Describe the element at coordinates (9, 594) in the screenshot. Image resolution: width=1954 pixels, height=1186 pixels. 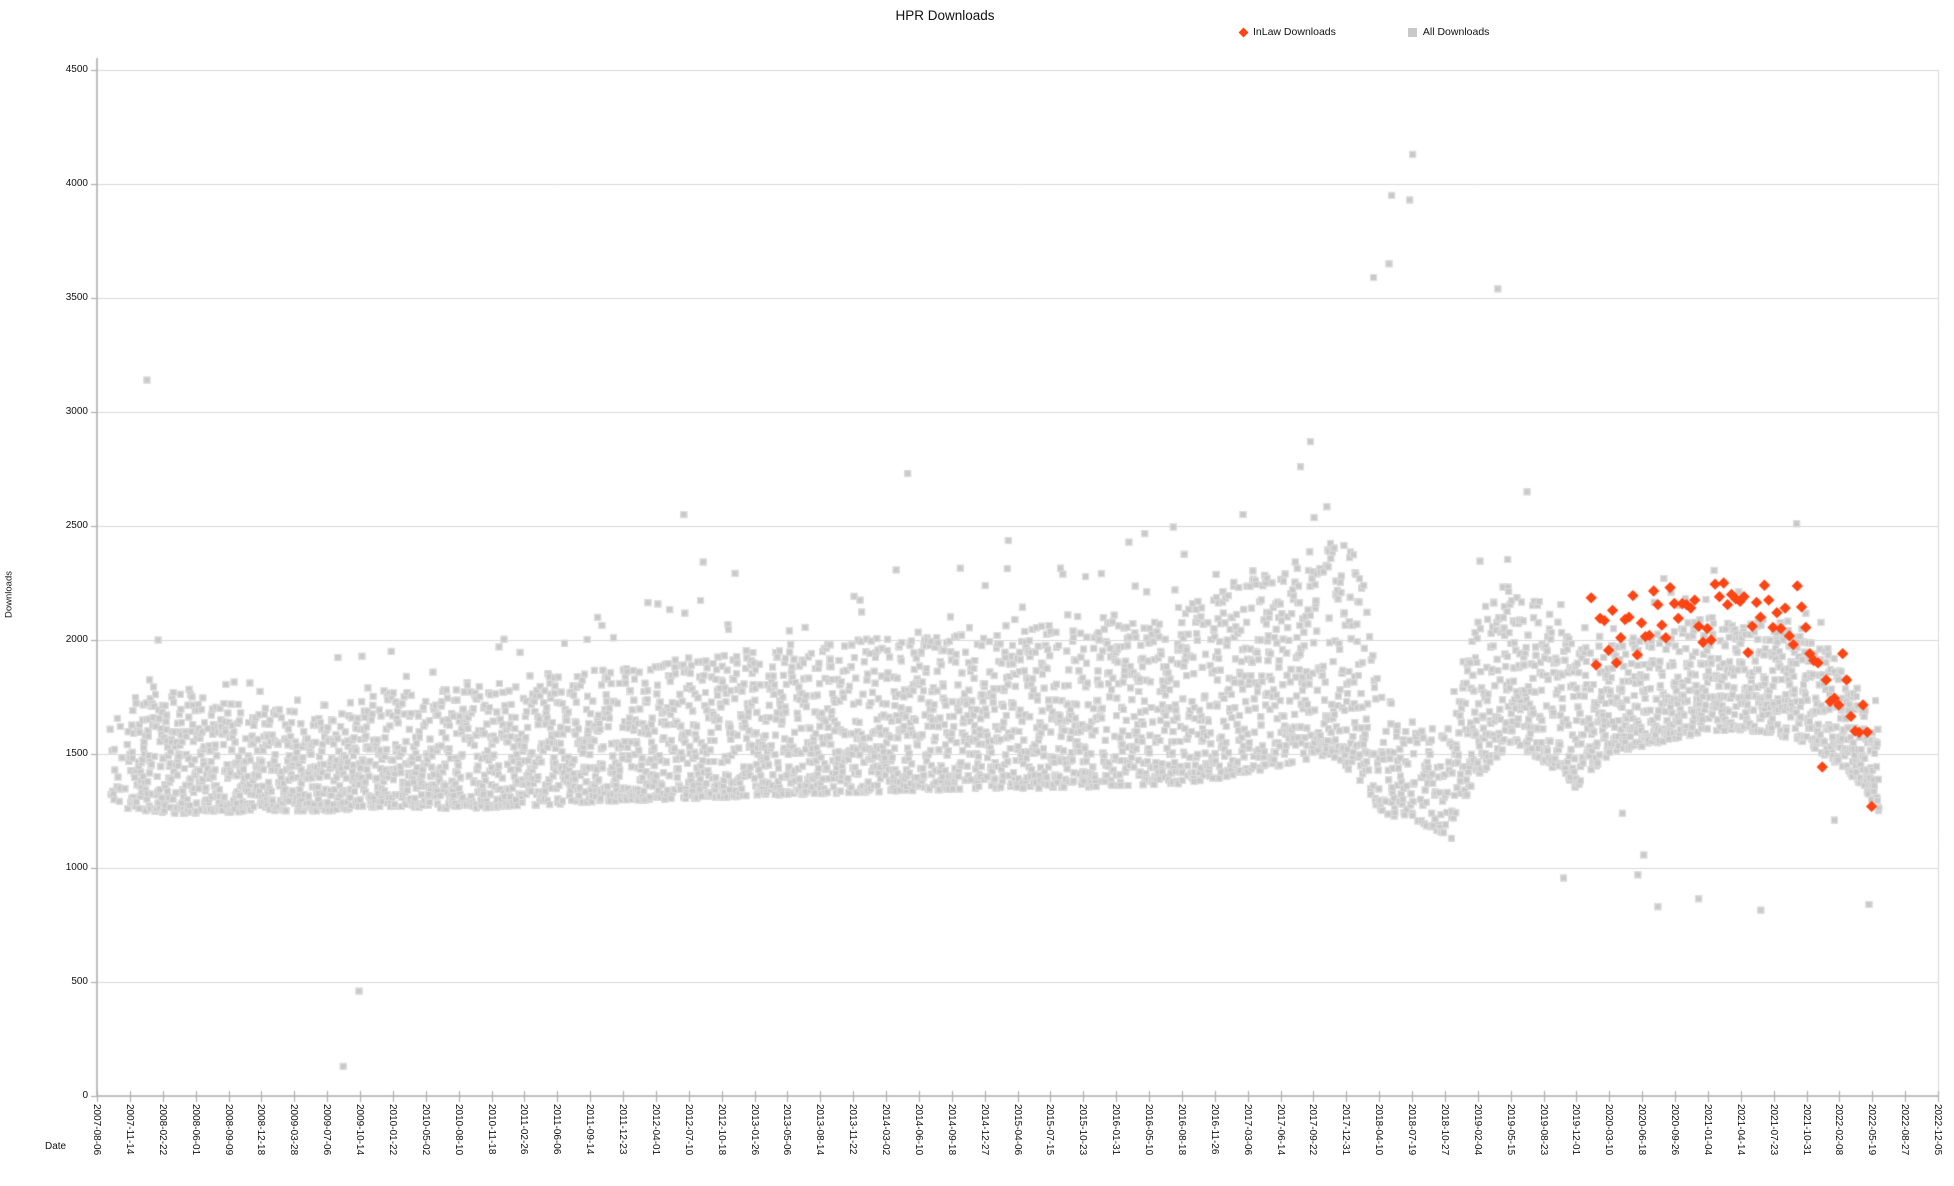
I see `y-axis-title: Downloads` at that location.